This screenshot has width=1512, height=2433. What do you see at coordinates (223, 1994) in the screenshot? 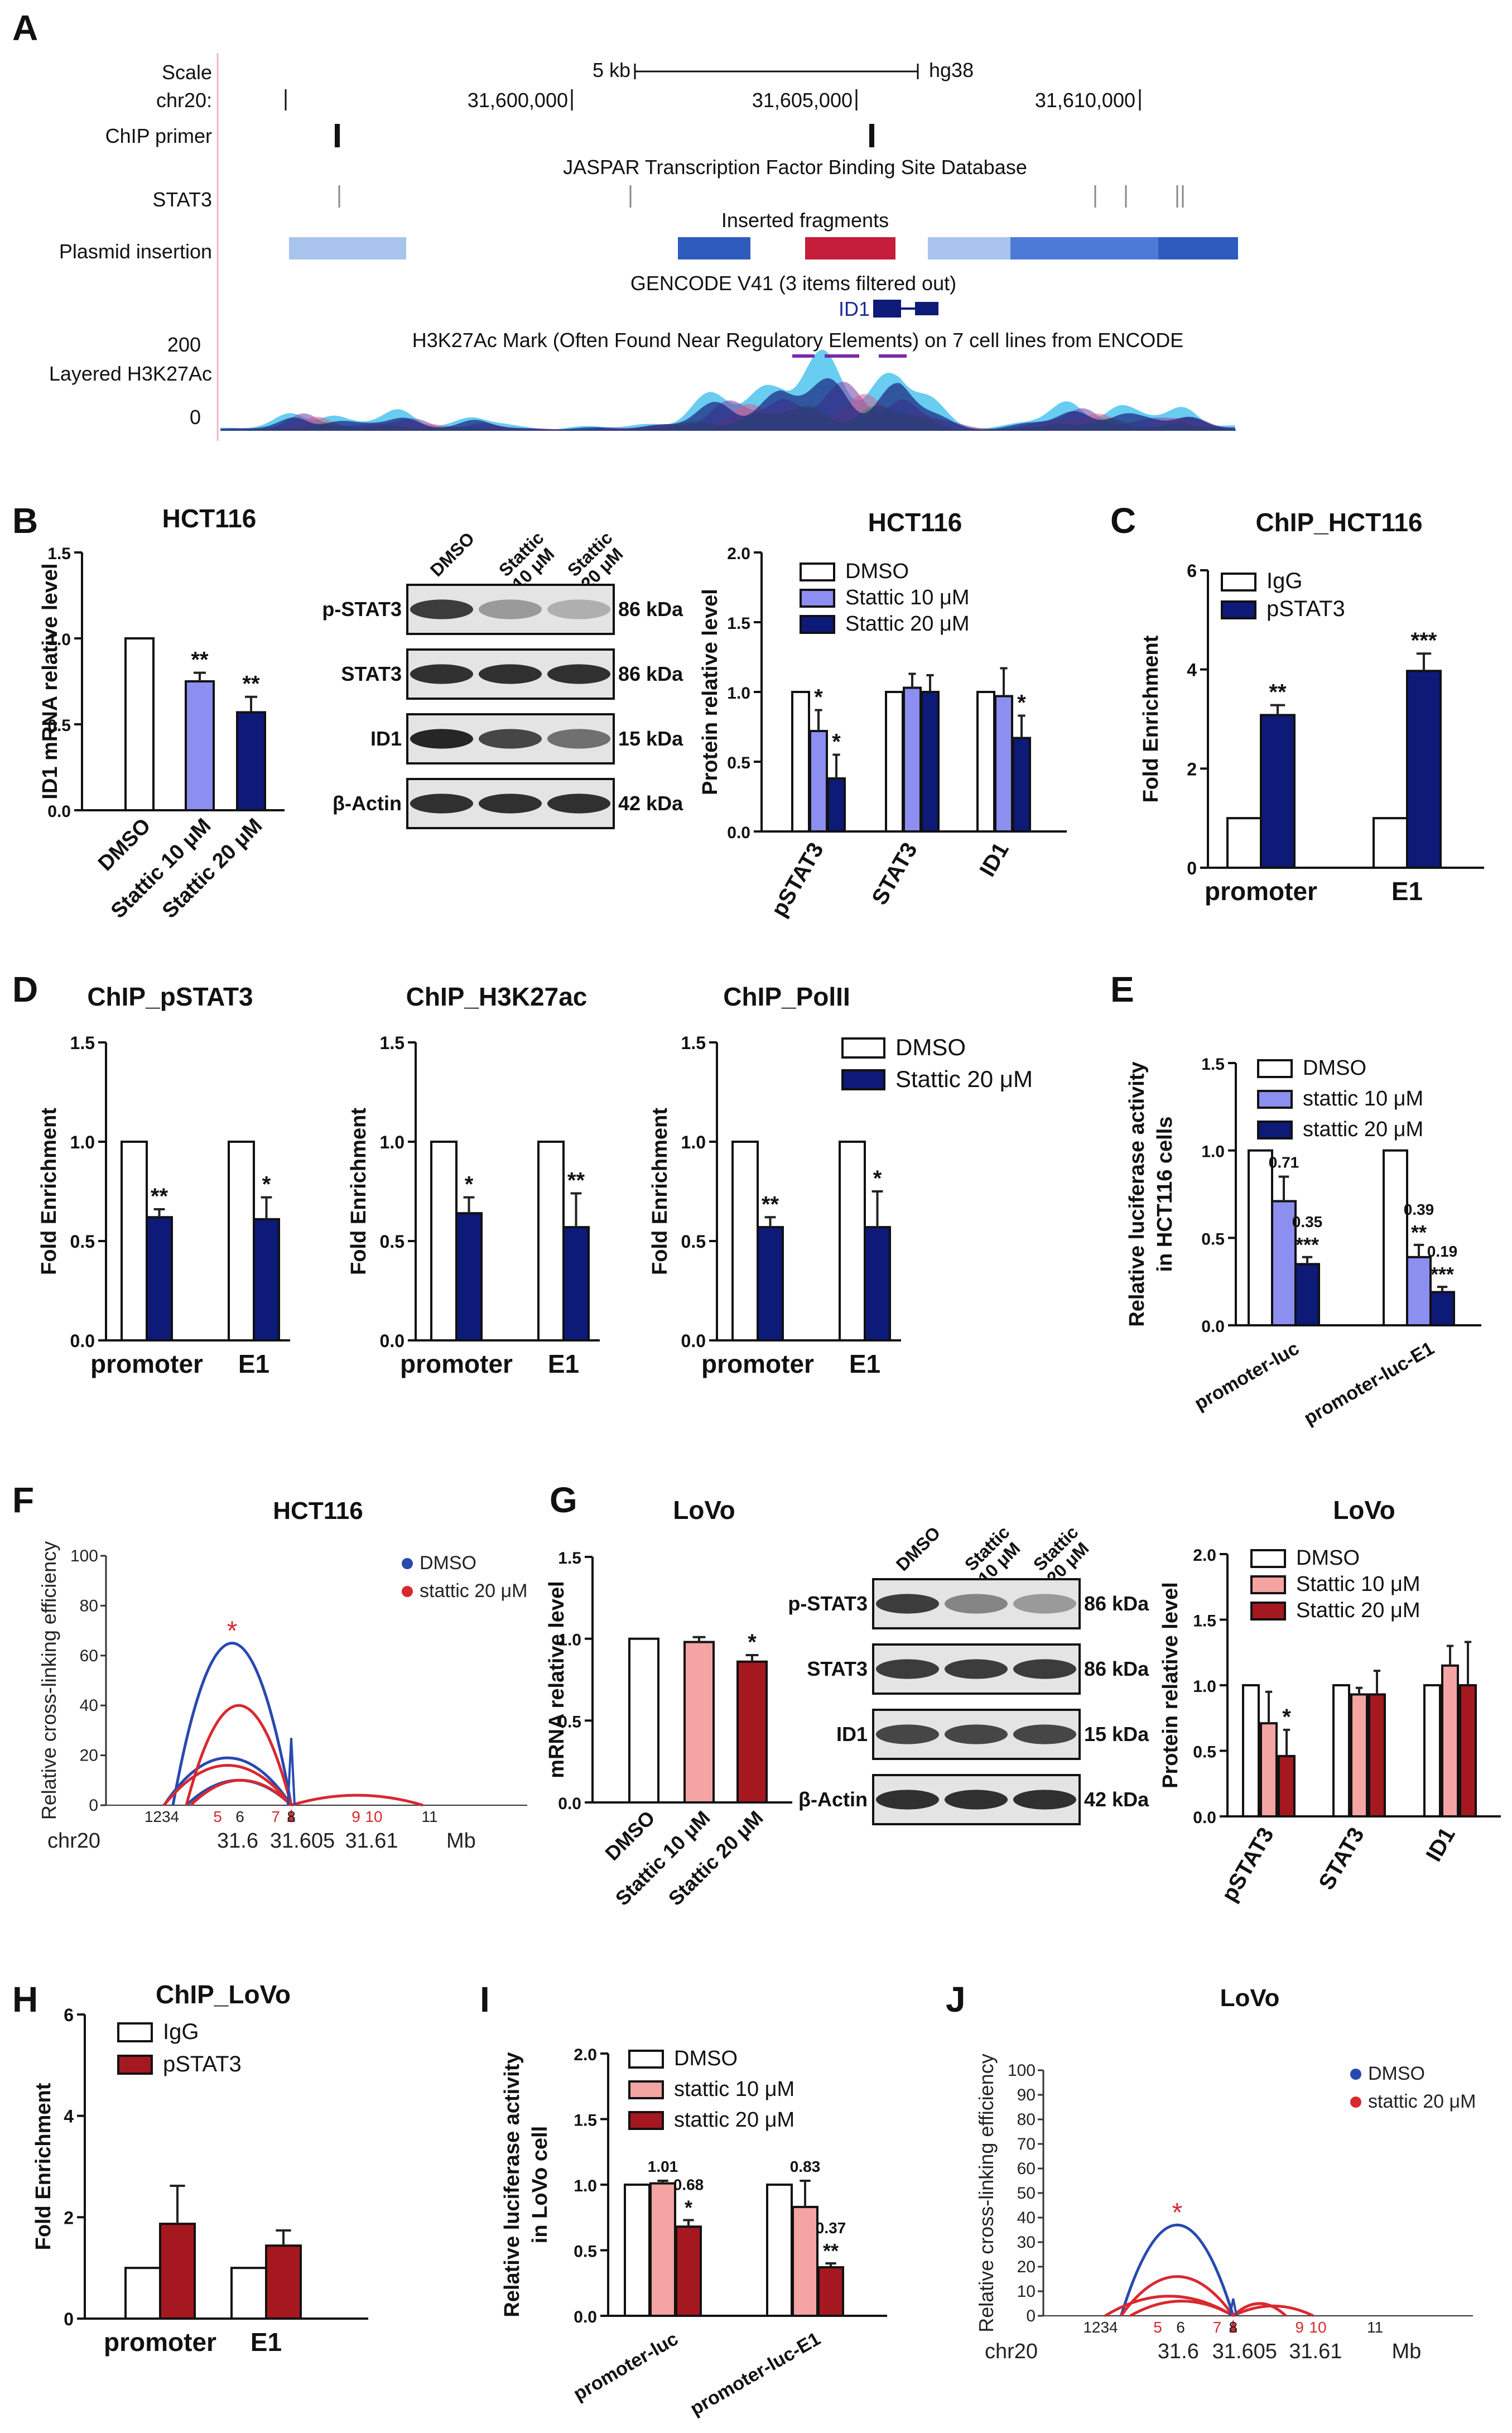
I see `chart-title: ChIP_LoVo` at bounding box center [223, 1994].